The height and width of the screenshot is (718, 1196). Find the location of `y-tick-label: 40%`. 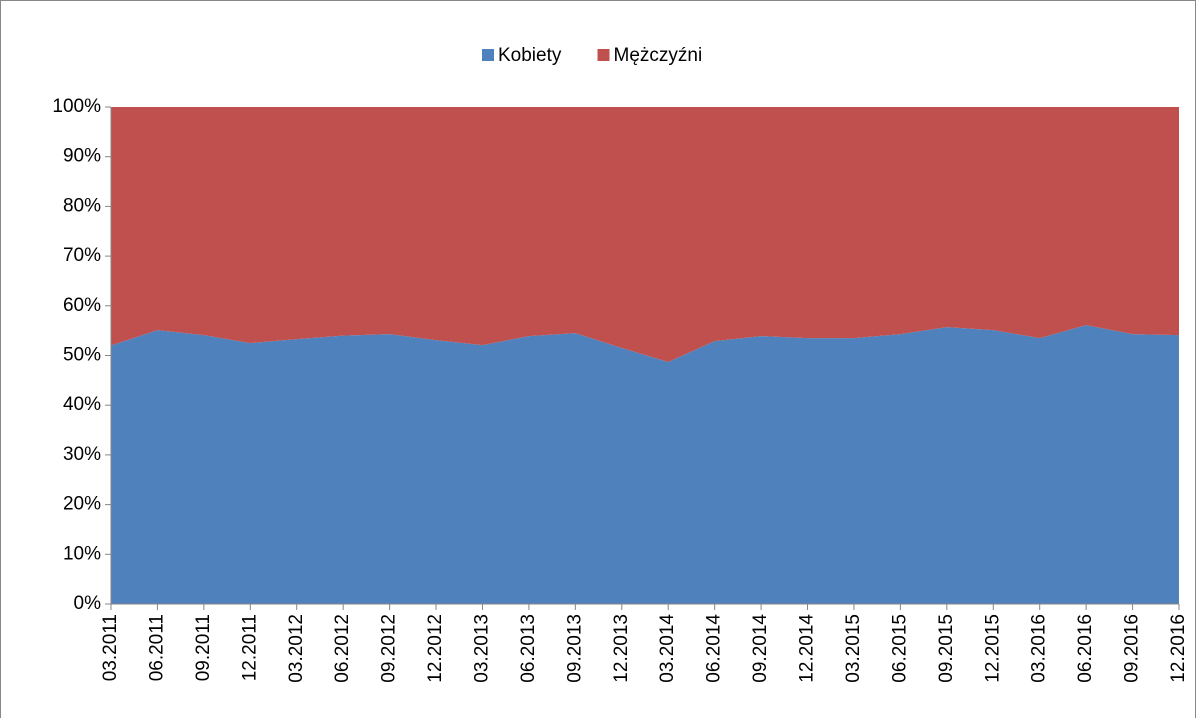

y-tick-label: 40% is located at coordinates (82, 404).